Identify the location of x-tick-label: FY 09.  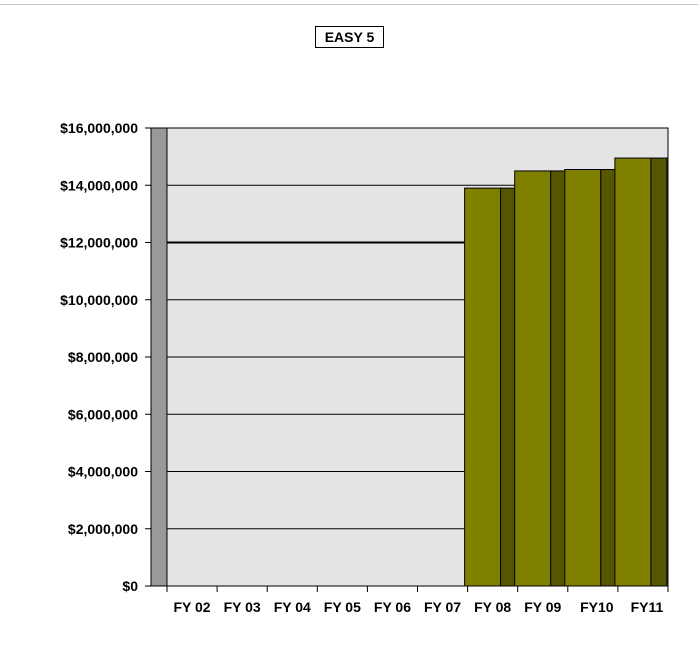
(542, 607).